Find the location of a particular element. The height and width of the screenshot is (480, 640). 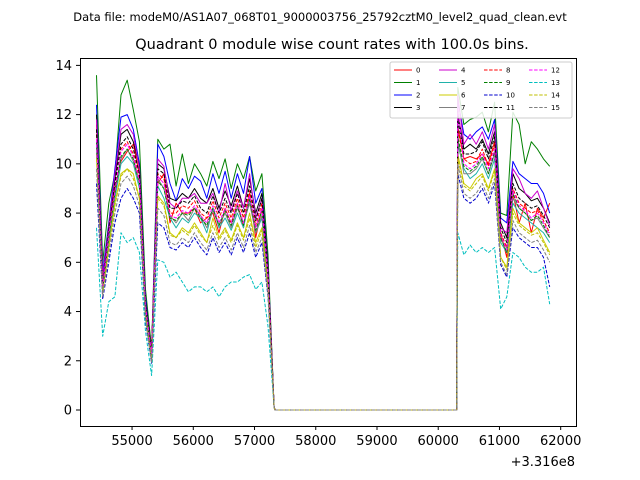

legend-label-11: 11 is located at coordinates (510, 108).